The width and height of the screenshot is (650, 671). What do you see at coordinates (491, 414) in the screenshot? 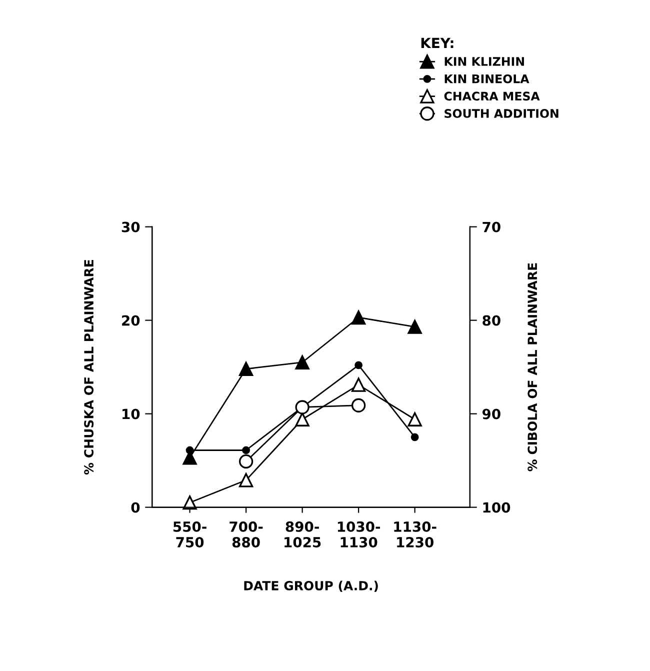
I see `y2-tick-label: 90` at bounding box center [491, 414].